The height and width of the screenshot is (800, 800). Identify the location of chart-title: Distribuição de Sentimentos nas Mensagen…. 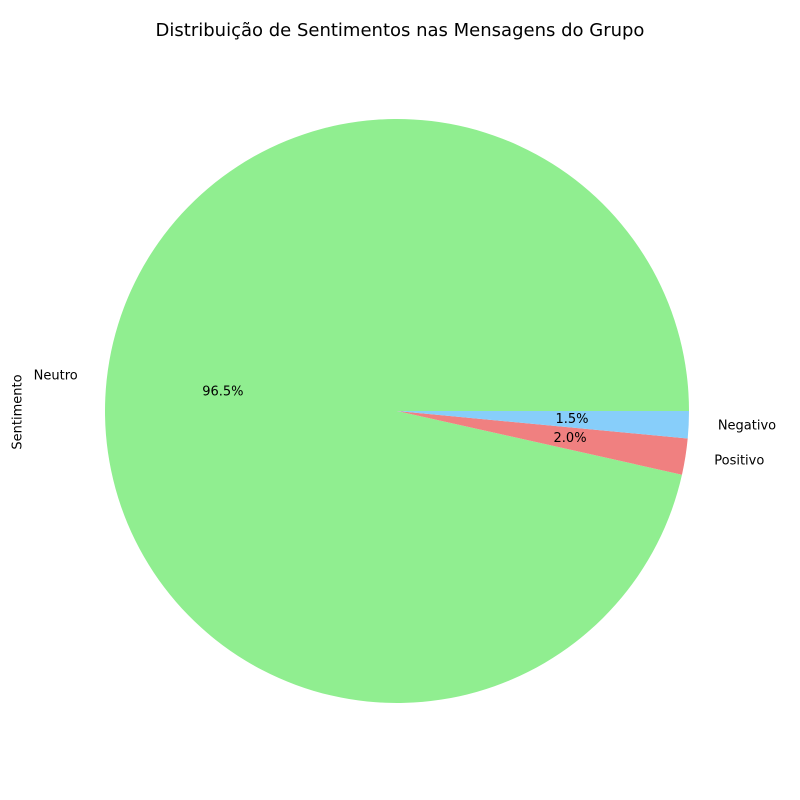
(400, 30).